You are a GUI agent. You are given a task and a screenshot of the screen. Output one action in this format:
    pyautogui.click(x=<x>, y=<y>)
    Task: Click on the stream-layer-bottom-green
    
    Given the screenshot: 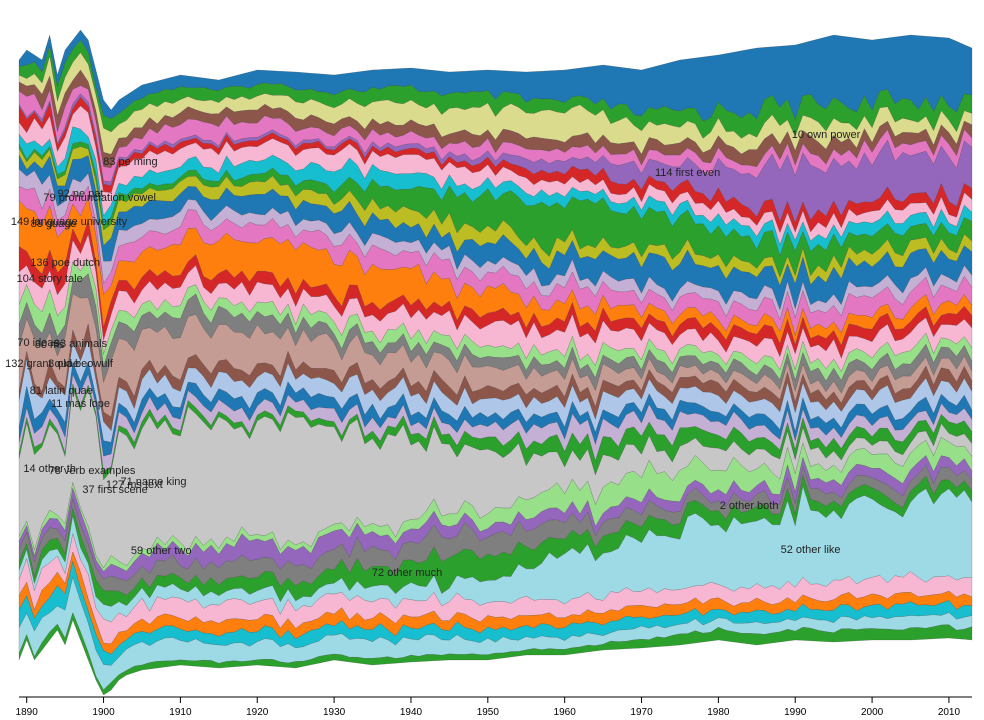 What is the action you would take?
    pyautogui.click(x=495, y=654)
    